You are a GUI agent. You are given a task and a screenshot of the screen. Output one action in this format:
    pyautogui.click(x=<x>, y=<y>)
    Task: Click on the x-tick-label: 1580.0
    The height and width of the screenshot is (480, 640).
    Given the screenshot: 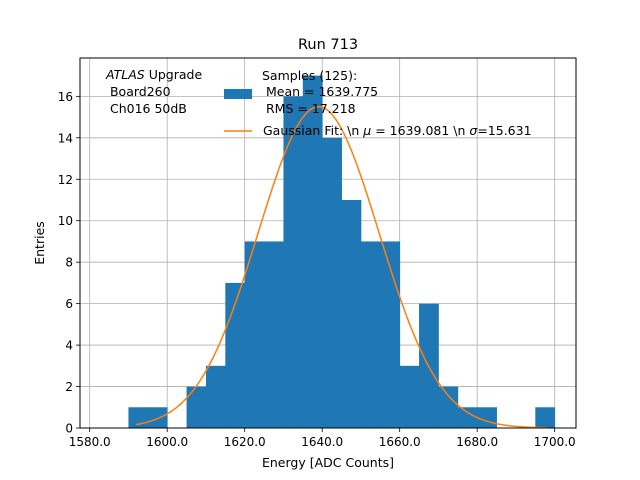 What is the action you would take?
    pyautogui.click(x=90, y=442)
    